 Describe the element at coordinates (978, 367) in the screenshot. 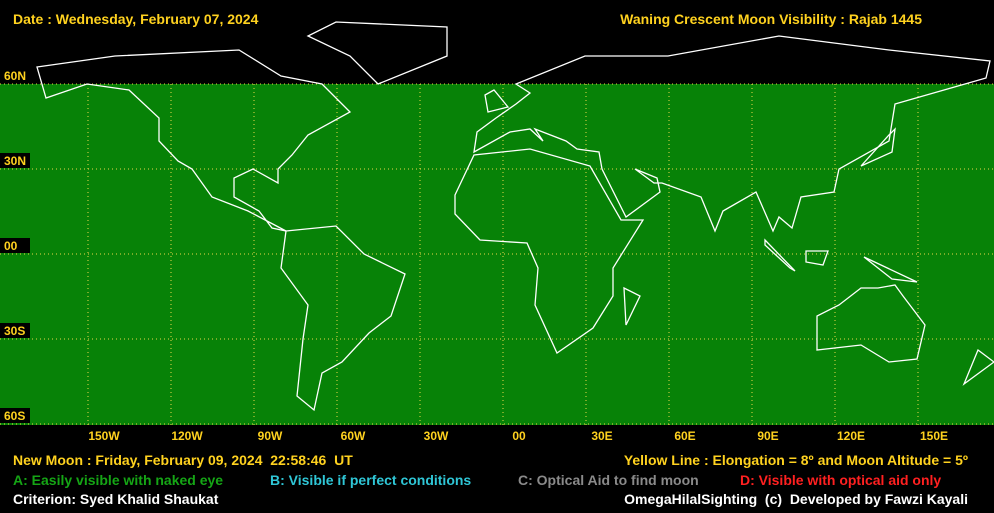

I see `new-zealand` at that location.